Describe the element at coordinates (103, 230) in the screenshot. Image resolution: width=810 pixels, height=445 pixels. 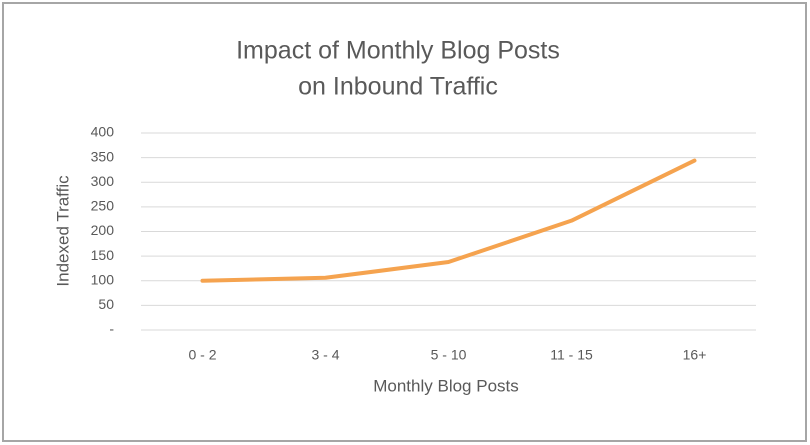
I see `y-tick-label: 200` at that location.